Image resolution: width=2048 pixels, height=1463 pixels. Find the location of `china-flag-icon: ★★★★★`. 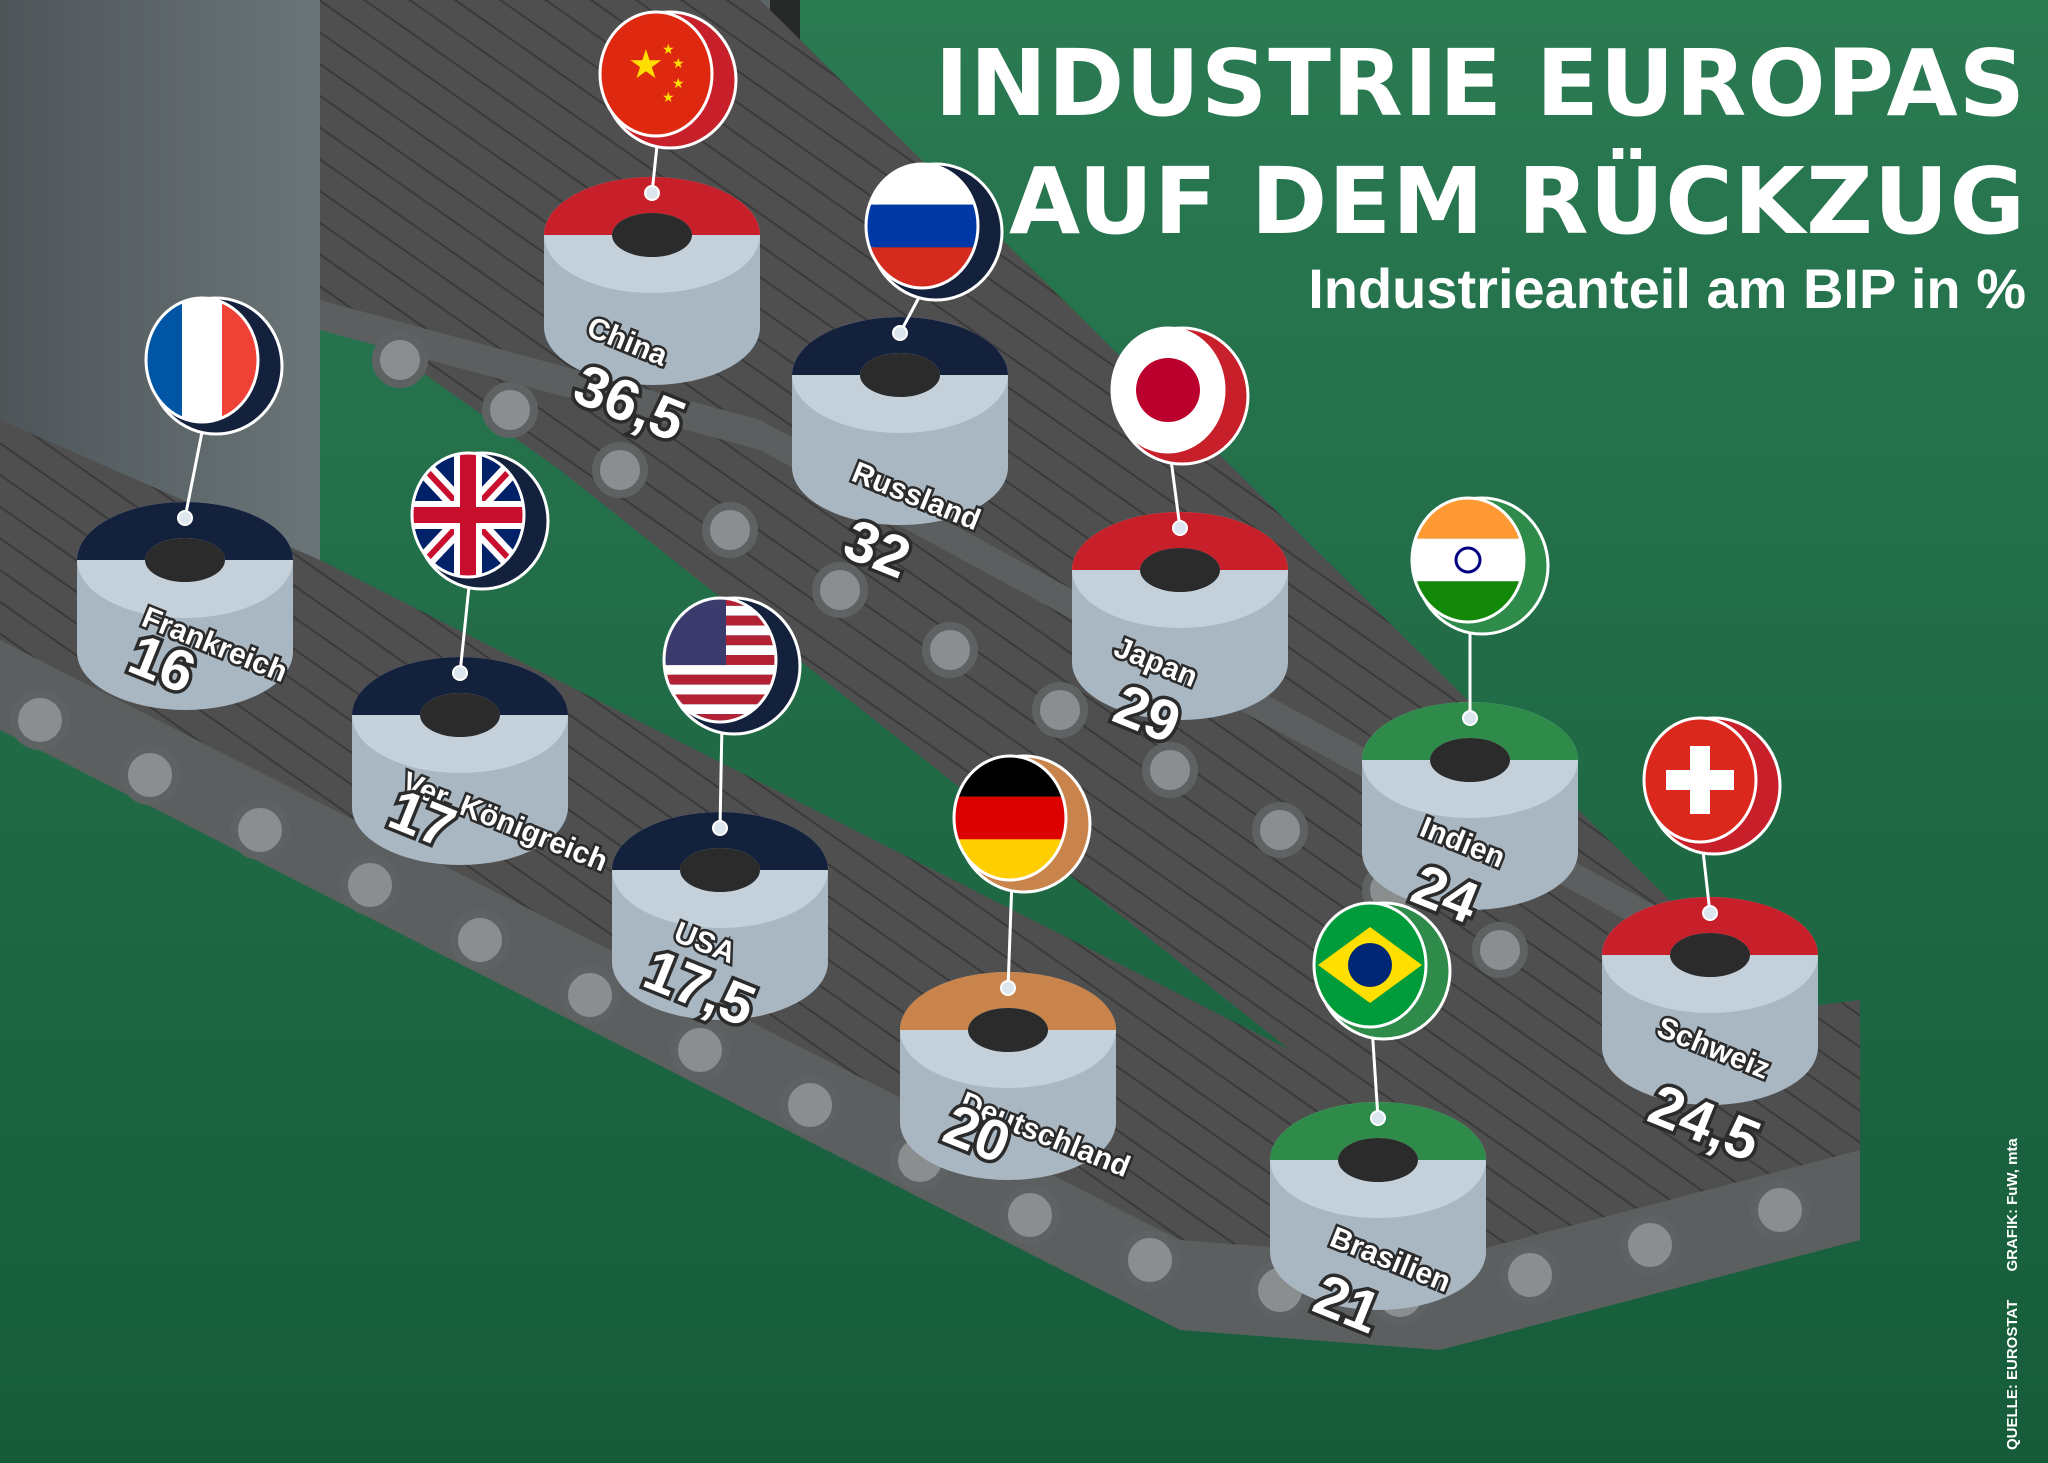

china-flag-icon: ★★★★★ is located at coordinates (656, 74).